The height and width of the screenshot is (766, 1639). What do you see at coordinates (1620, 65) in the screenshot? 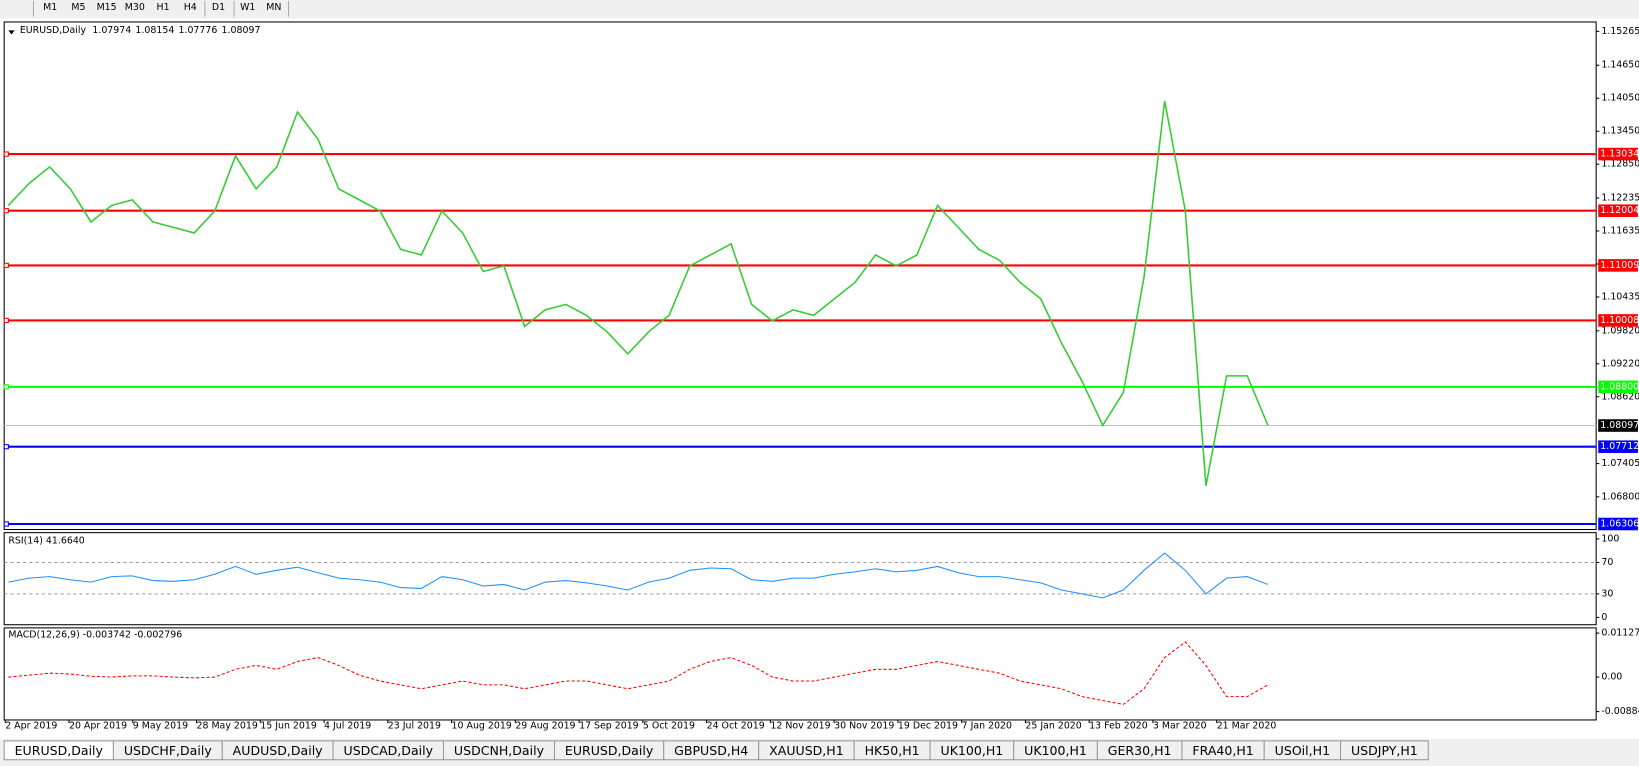
I see `y-tick-label: 1.14650` at bounding box center [1620, 65].